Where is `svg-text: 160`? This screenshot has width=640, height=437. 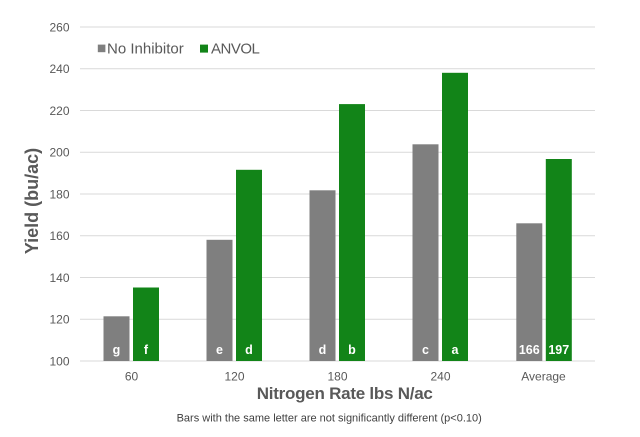
svg-text: 160 is located at coordinates (59, 236).